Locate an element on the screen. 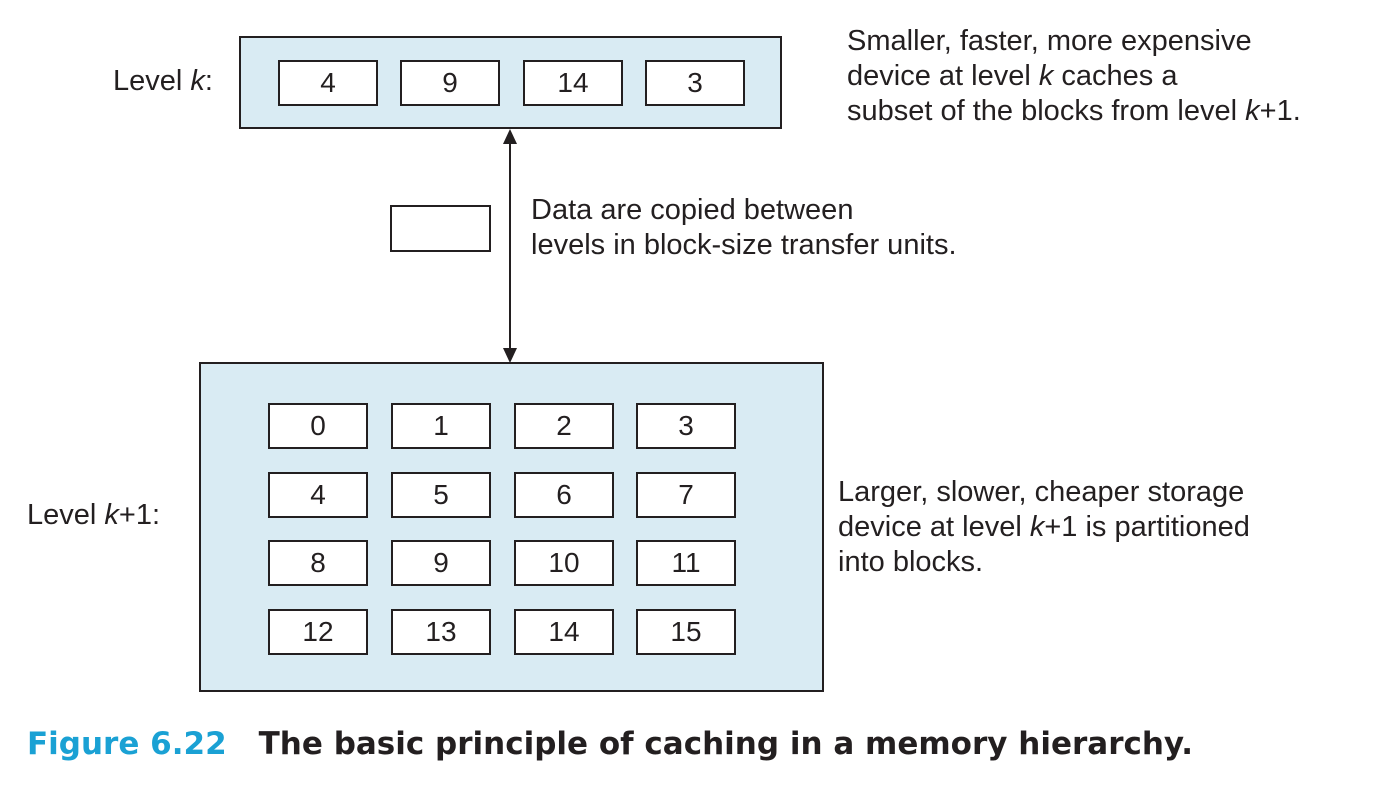 This screenshot has width=1398, height=788. level-k1-label-prefix: Level is located at coordinates (66, 515).